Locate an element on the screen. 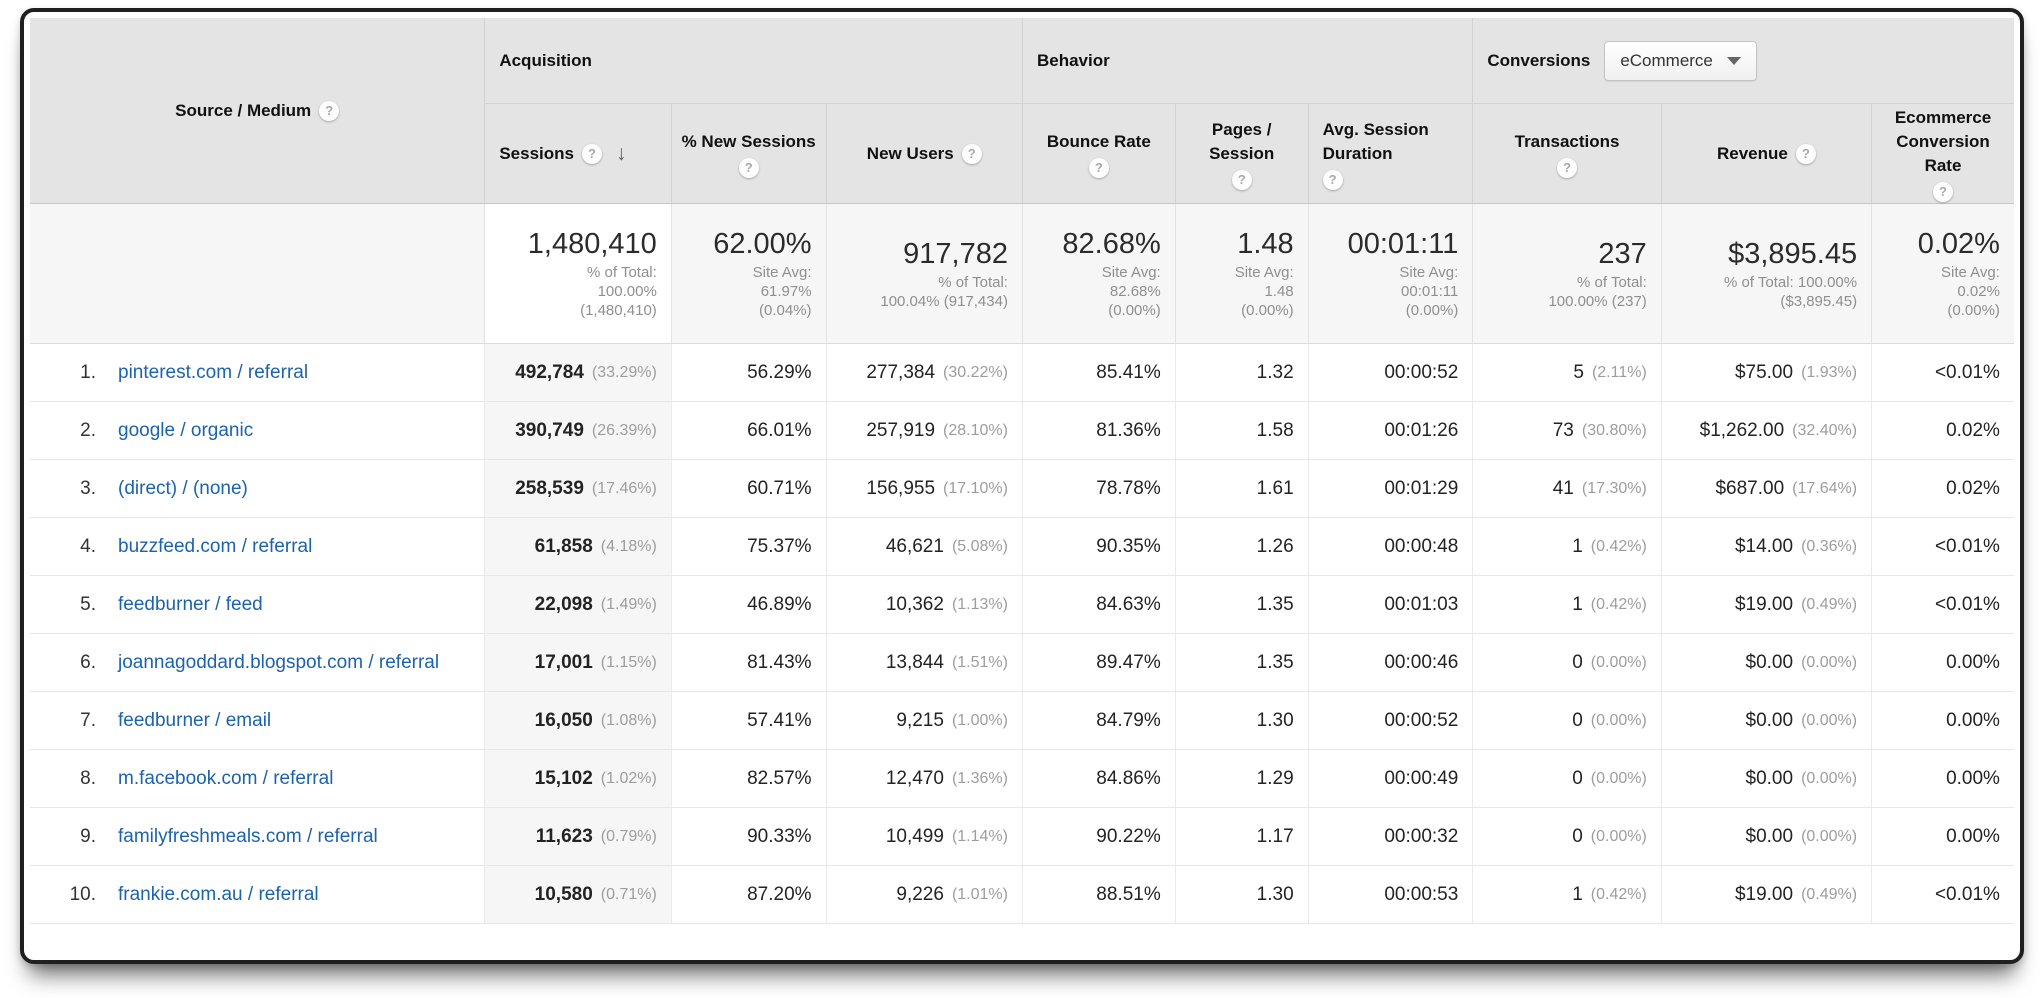 The image size is (2044, 998). new-sessions-value: 57.41% is located at coordinates (779, 720).